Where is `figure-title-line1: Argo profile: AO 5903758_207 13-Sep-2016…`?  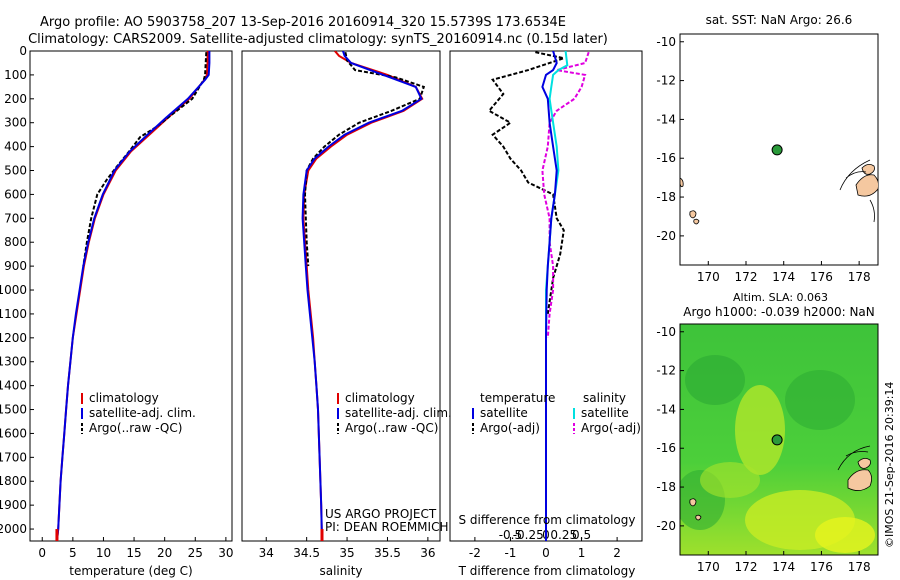
figure-title-line1: Argo profile: AO 5903758_207 13-Sep-2016… is located at coordinates (303, 22).